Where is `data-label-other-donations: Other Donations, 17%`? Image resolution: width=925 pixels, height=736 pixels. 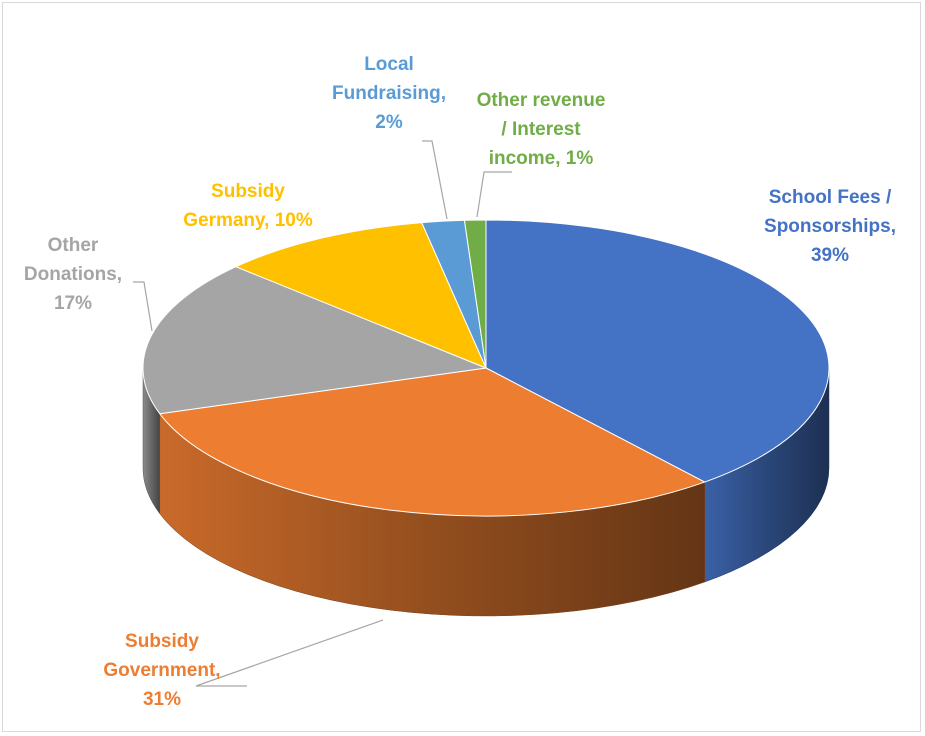
data-label-other-donations: Other Donations, 17% is located at coordinates (73, 274).